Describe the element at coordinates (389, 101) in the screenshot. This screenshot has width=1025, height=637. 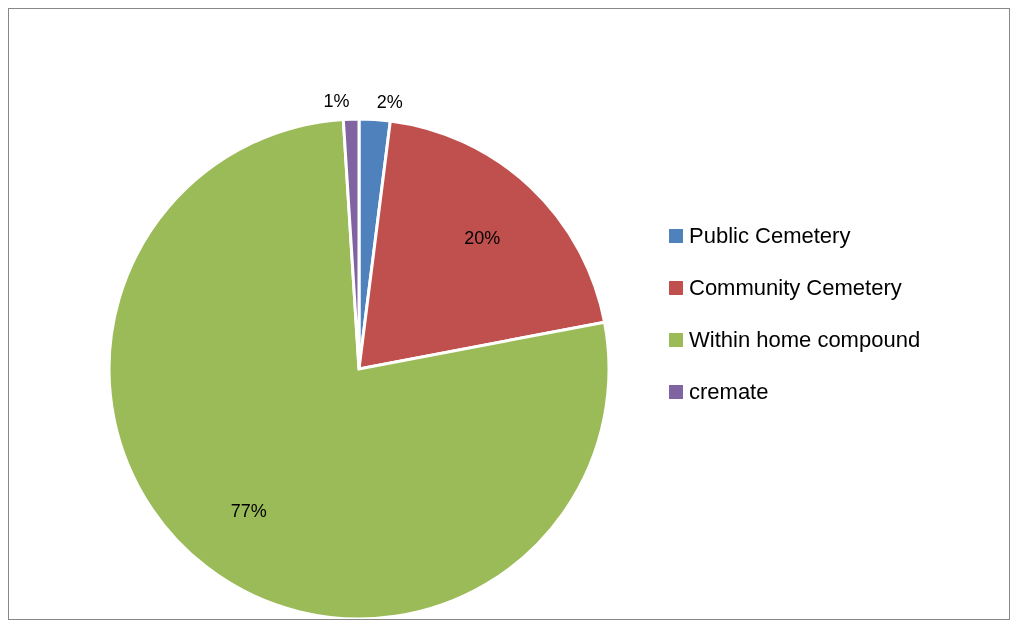
I see `data-label: 2%` at that location.